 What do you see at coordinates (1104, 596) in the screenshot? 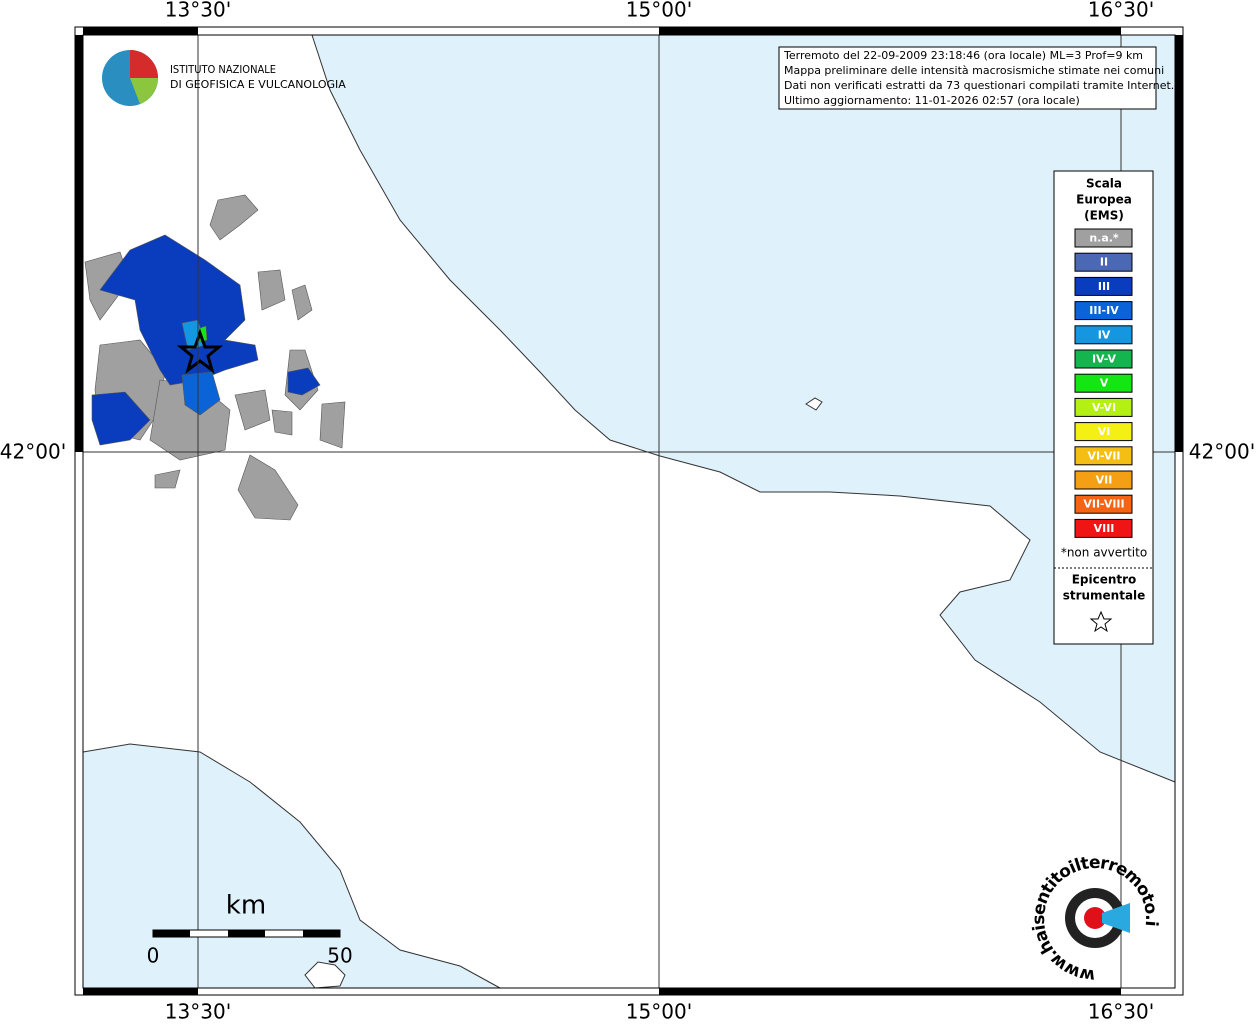
I see `legend-epicenter: strumentale` at bounding box center [1104, 596].